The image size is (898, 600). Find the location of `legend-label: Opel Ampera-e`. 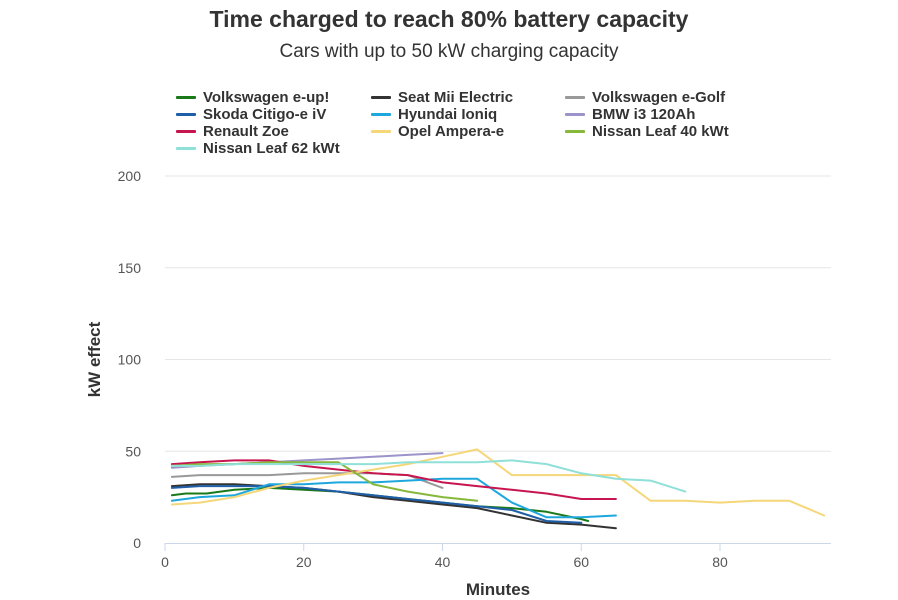

legend-label: Opel Ampera-e is located at coordinates (451, 131).